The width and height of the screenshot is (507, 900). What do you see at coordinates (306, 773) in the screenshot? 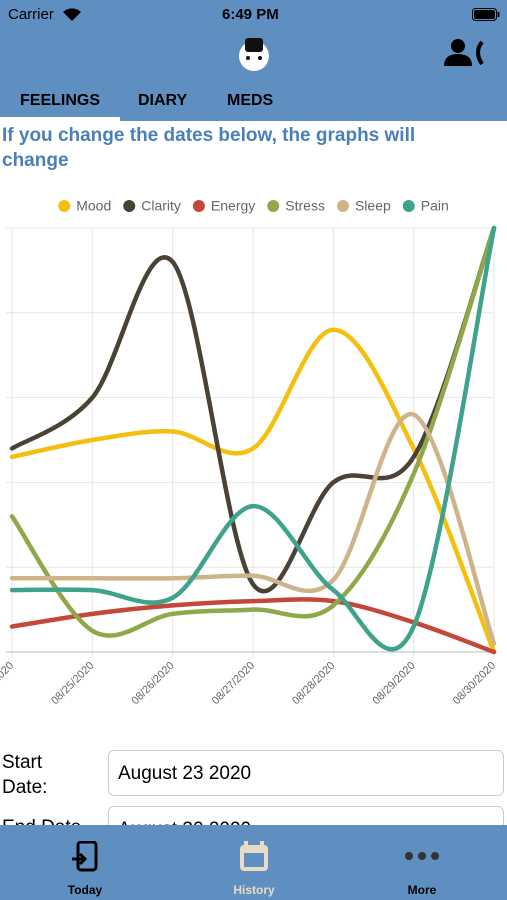
I see `start-date-input: August 23 2020` at bounding box center [306, 773].